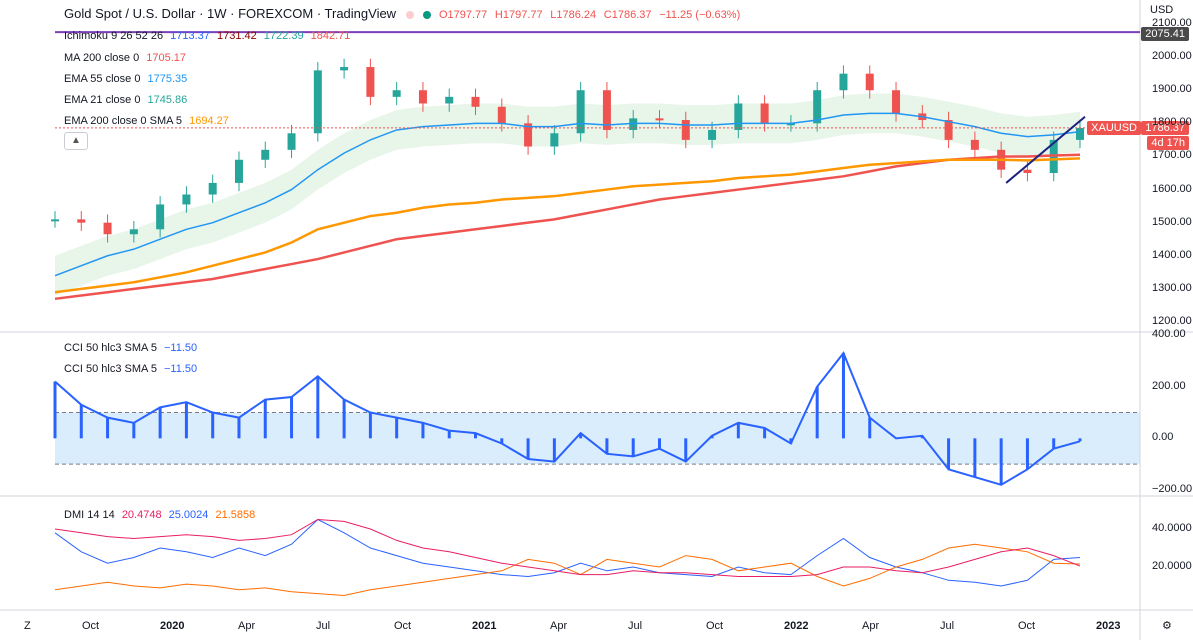 The image size is (1193, 640). I want to click on price-axis-tick: 1700.00, so click(1172, 155).